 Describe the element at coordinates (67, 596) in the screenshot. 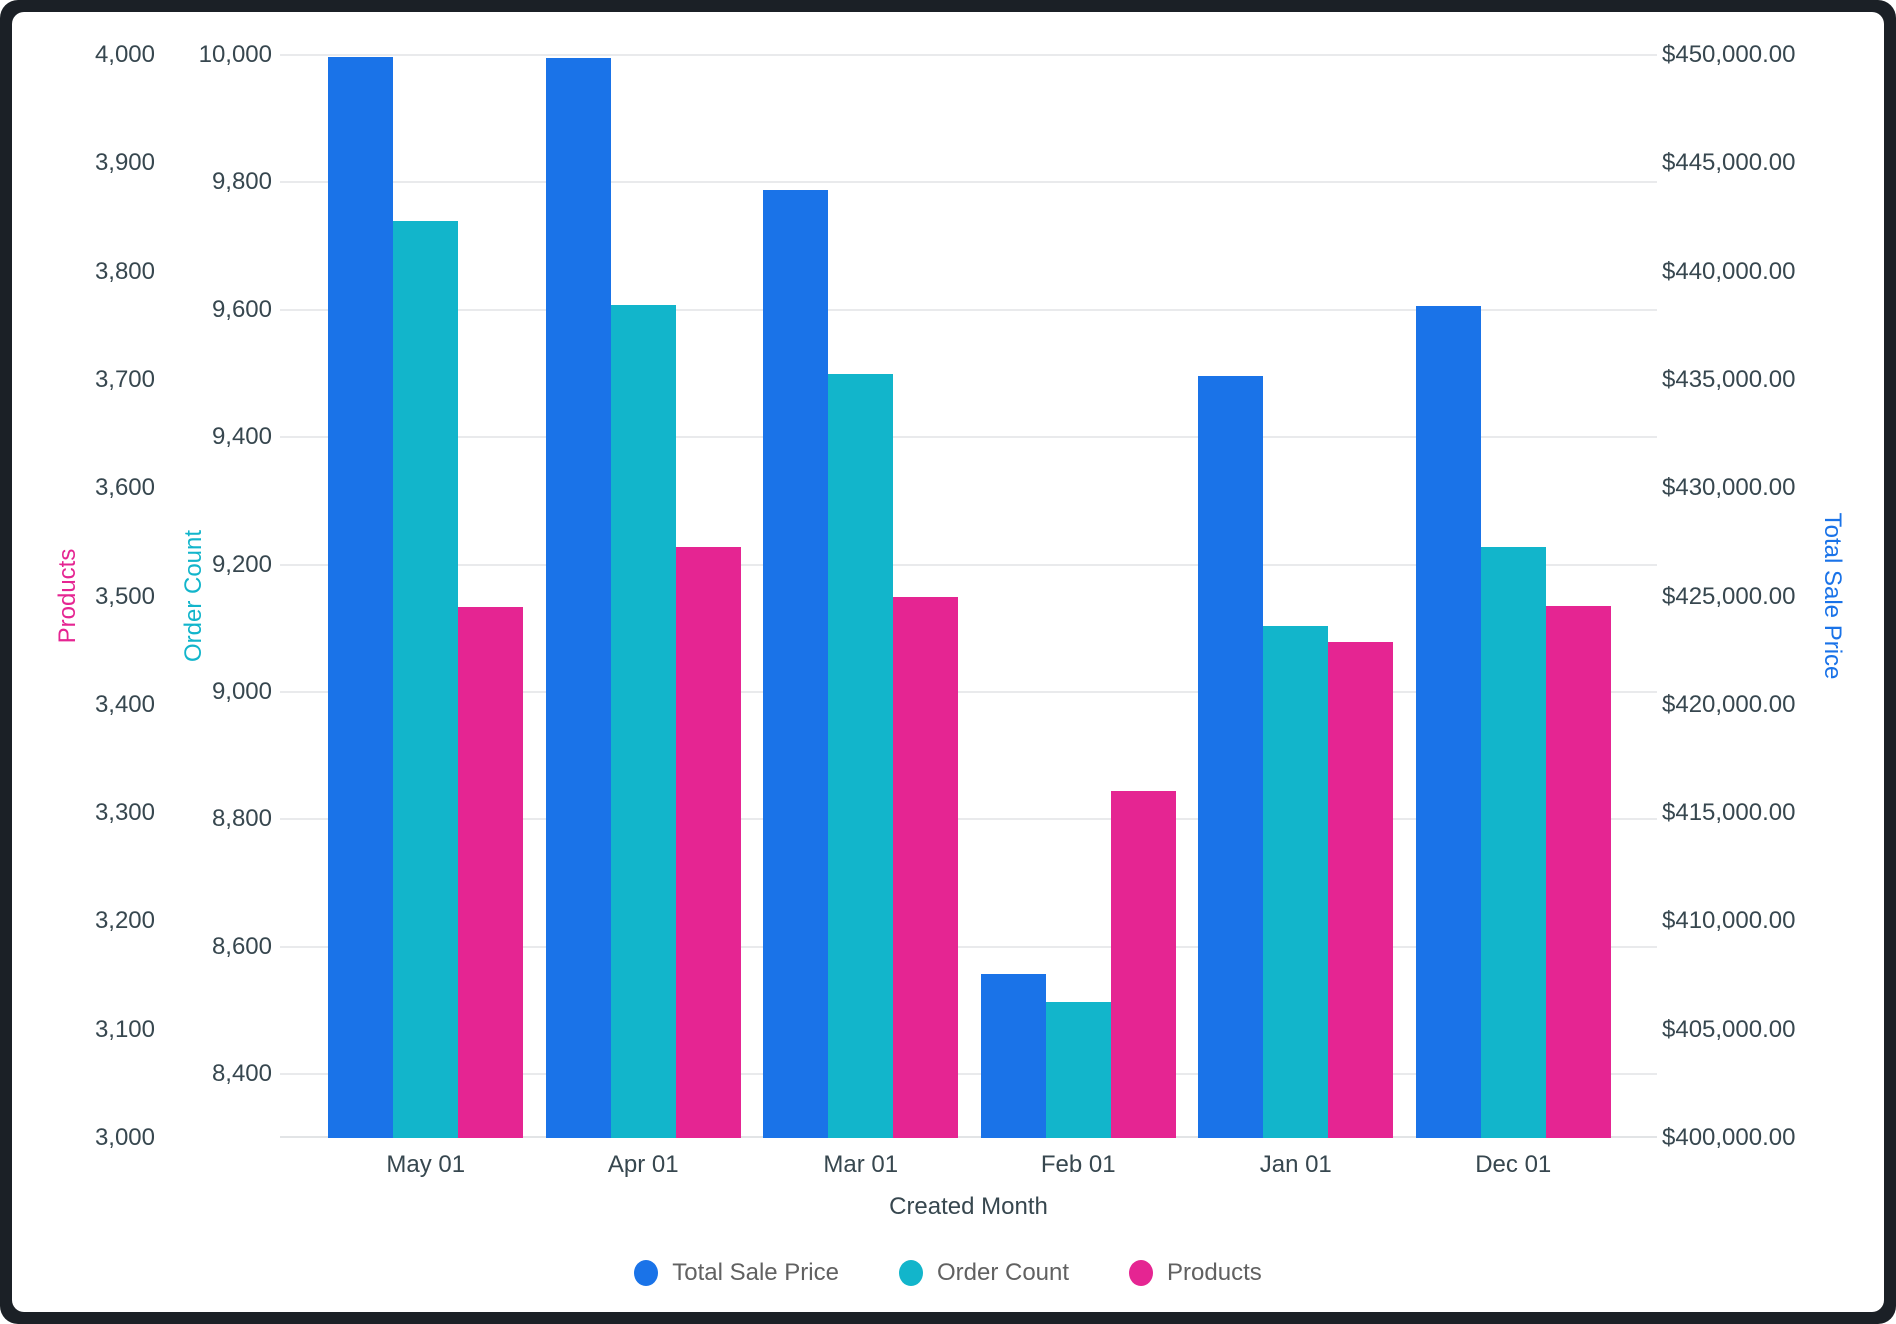

I see `products-axis-title: Products` at that location.